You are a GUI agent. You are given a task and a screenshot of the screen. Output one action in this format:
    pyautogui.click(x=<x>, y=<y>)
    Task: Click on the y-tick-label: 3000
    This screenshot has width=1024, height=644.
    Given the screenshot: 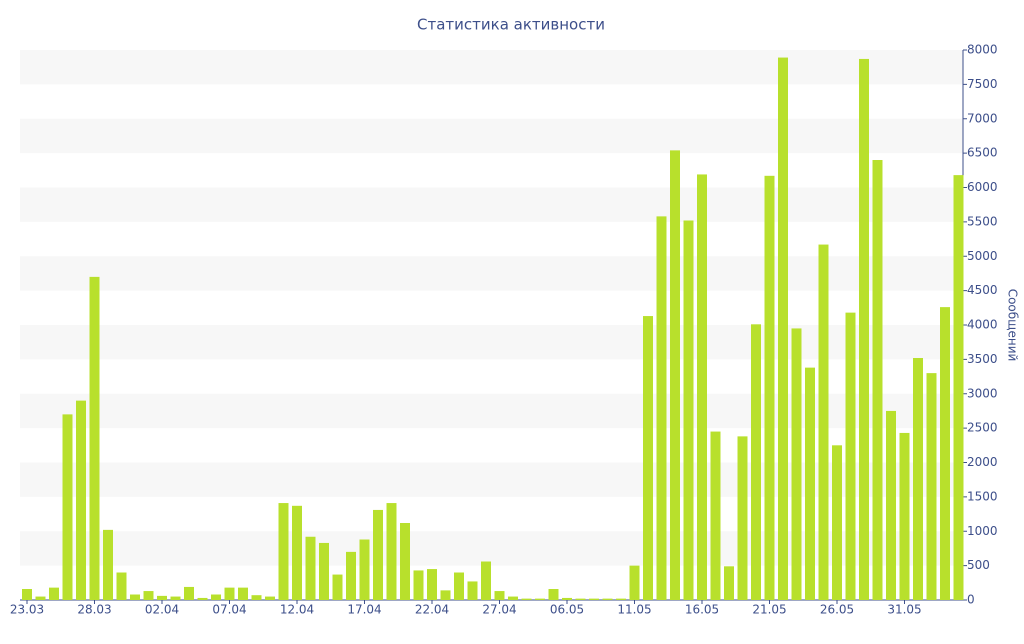 What is the action you would take?
    pyautogui.click(x=982, y=393)
    